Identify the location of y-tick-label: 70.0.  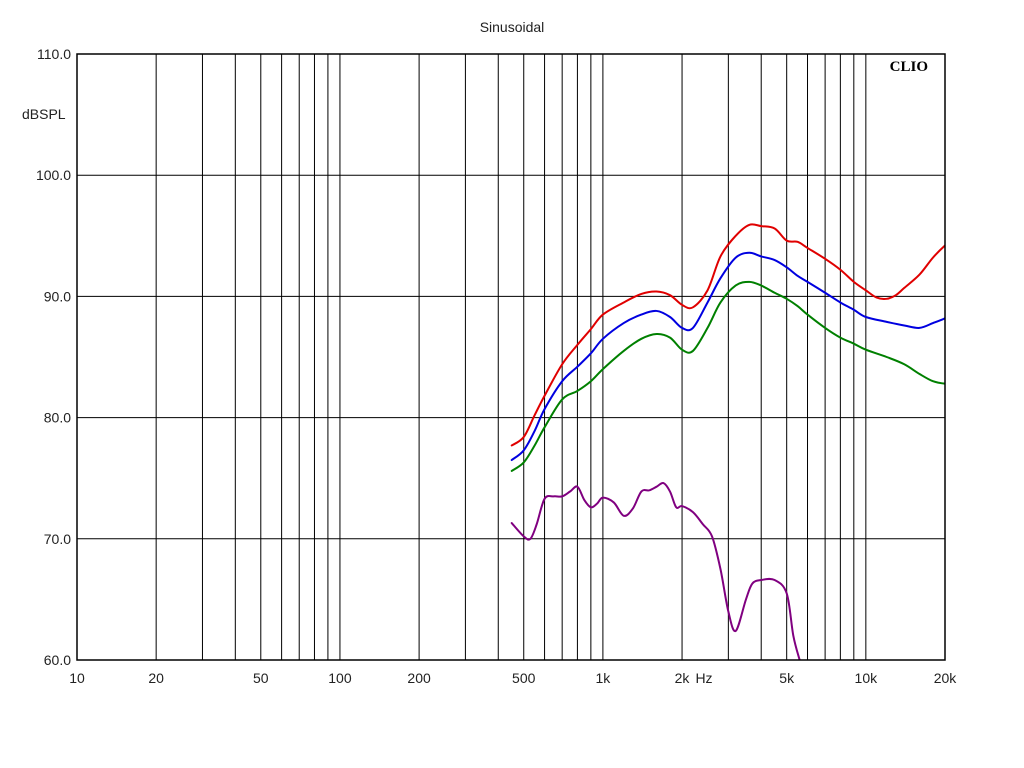
(57, 539).